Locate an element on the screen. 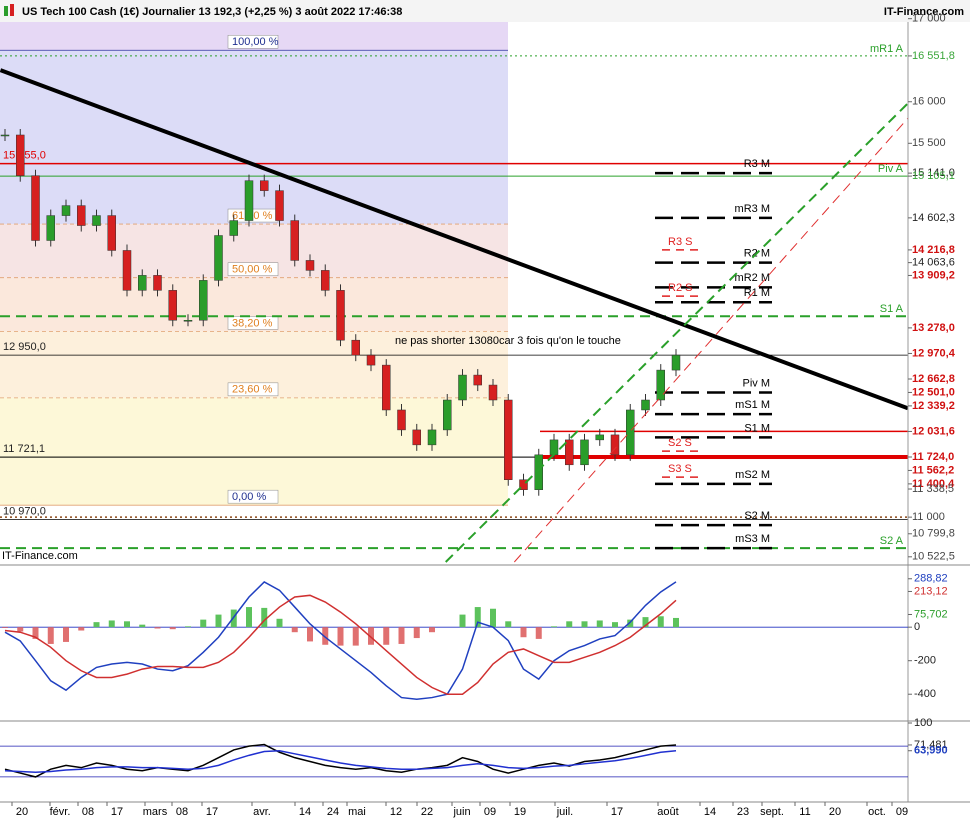  x-tick-label: 19 is located at coordinates (520, 812).